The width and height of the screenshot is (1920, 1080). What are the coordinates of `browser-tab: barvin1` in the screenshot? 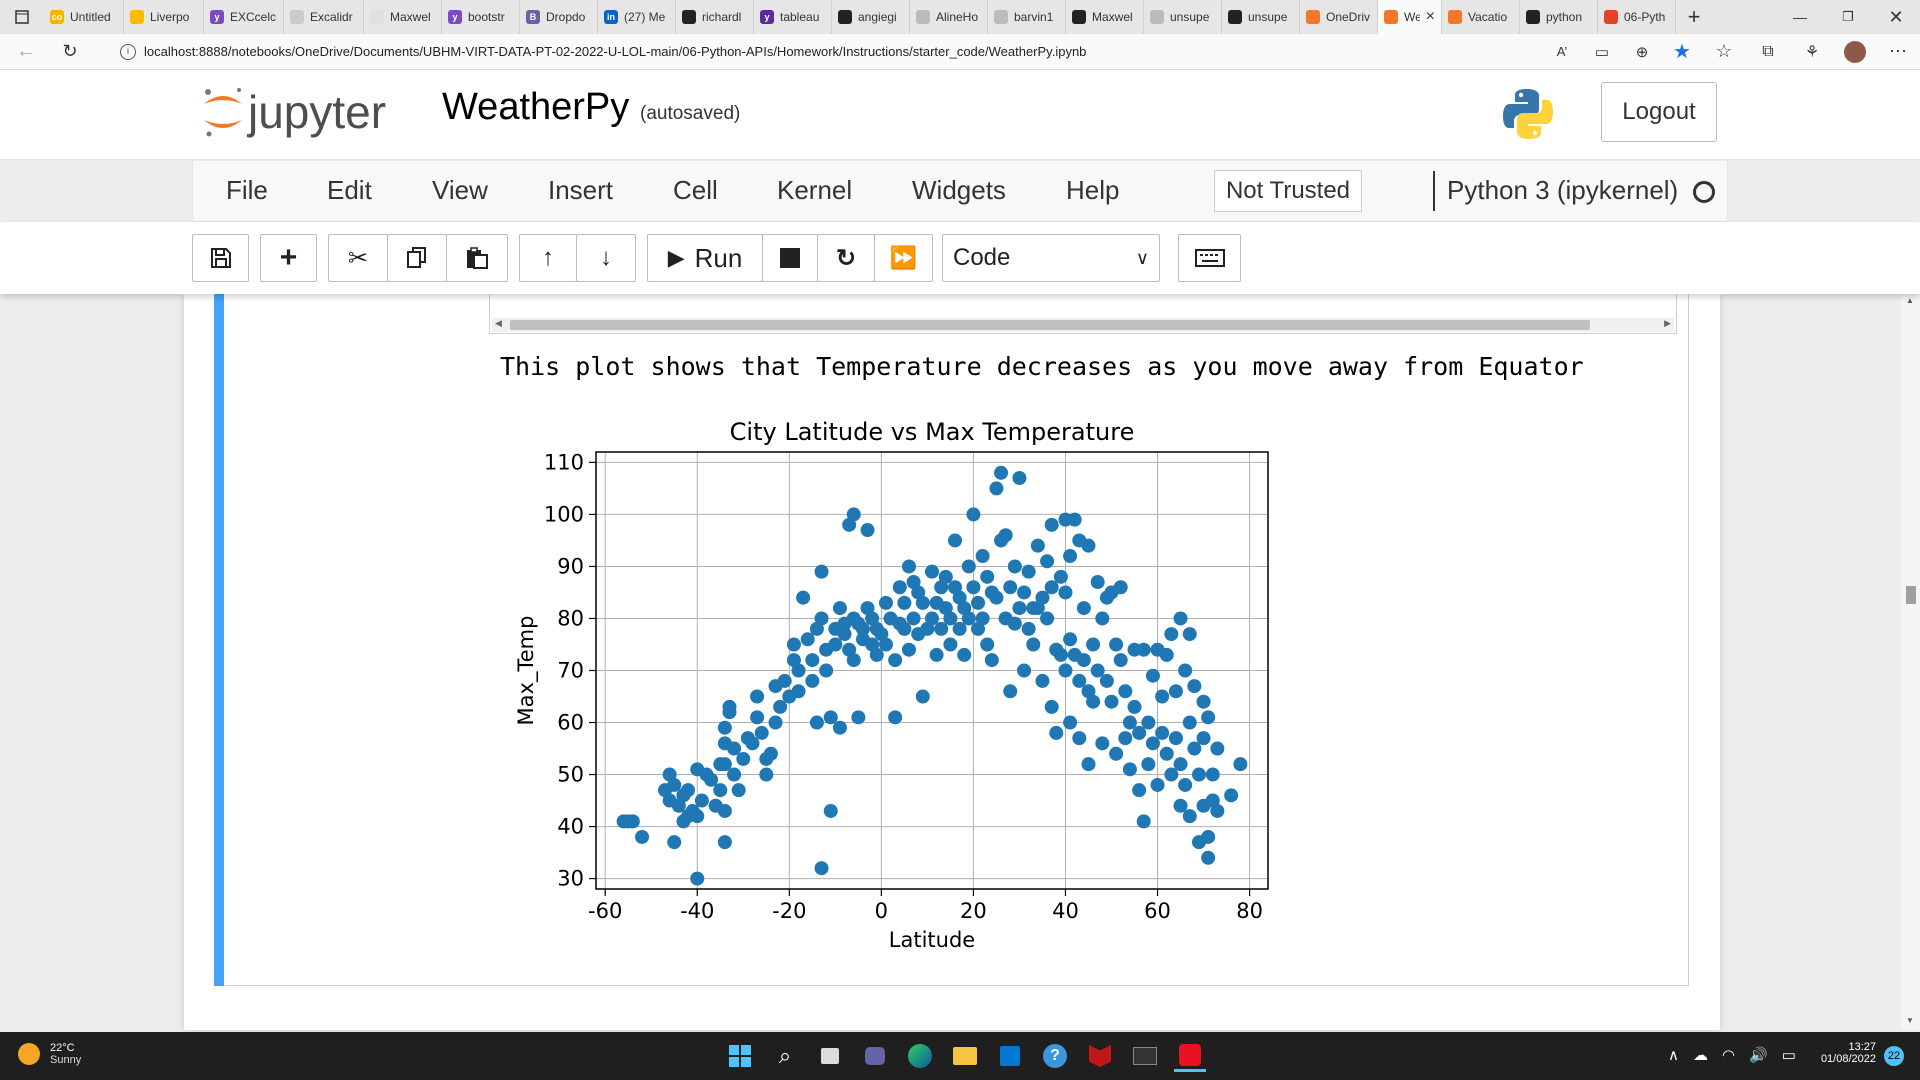 It's located at (1027, 17).